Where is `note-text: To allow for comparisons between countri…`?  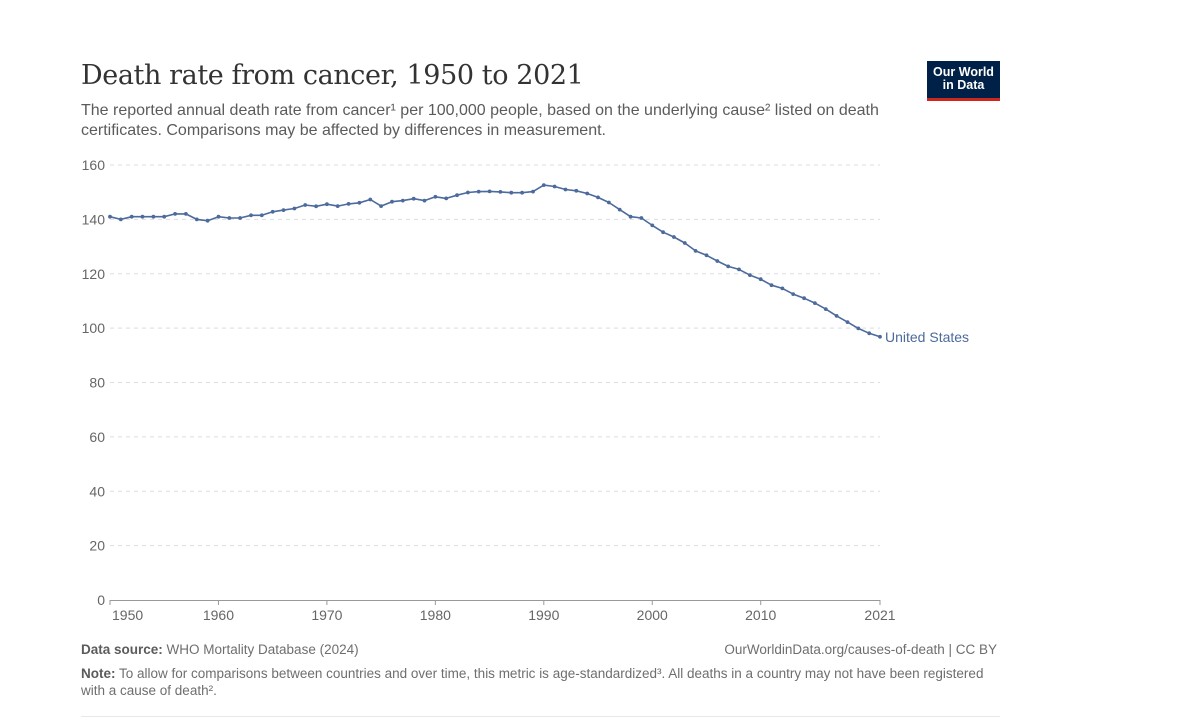 note-text: To allow for comparisons between countri… is located at coordinates (532, 682).